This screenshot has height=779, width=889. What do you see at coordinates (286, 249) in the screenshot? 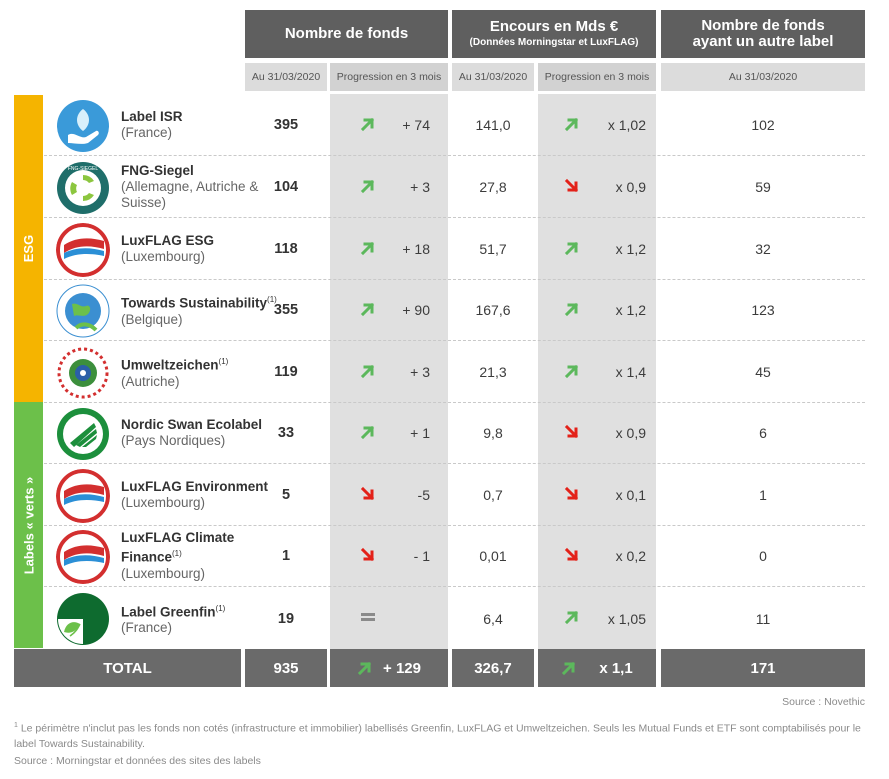
I see `funds-count: 118` at bounding box center [286, 249].